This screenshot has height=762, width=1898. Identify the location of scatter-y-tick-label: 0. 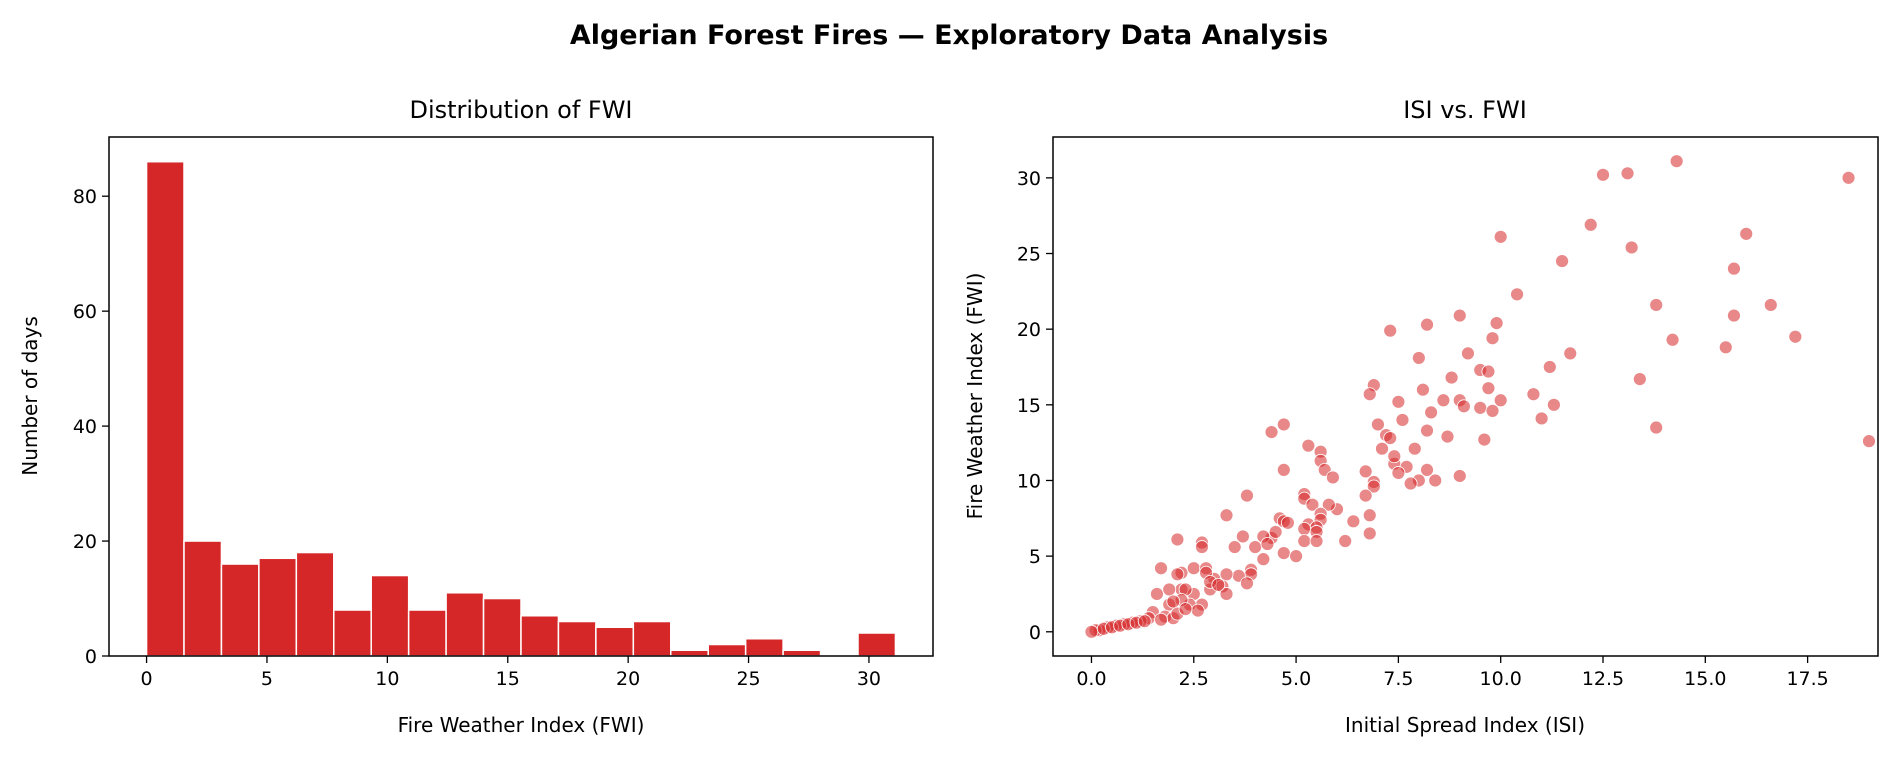
(1035, 633).